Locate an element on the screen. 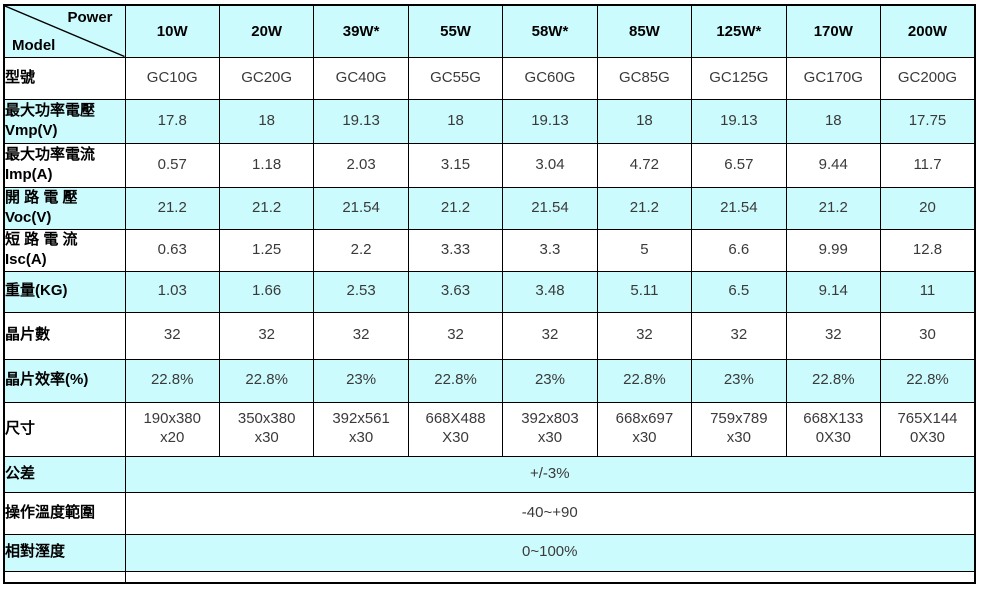 The width and height of the screenshot is (981, 592). value-cell: 392x803 x30 is located at coordinates (550, 429).